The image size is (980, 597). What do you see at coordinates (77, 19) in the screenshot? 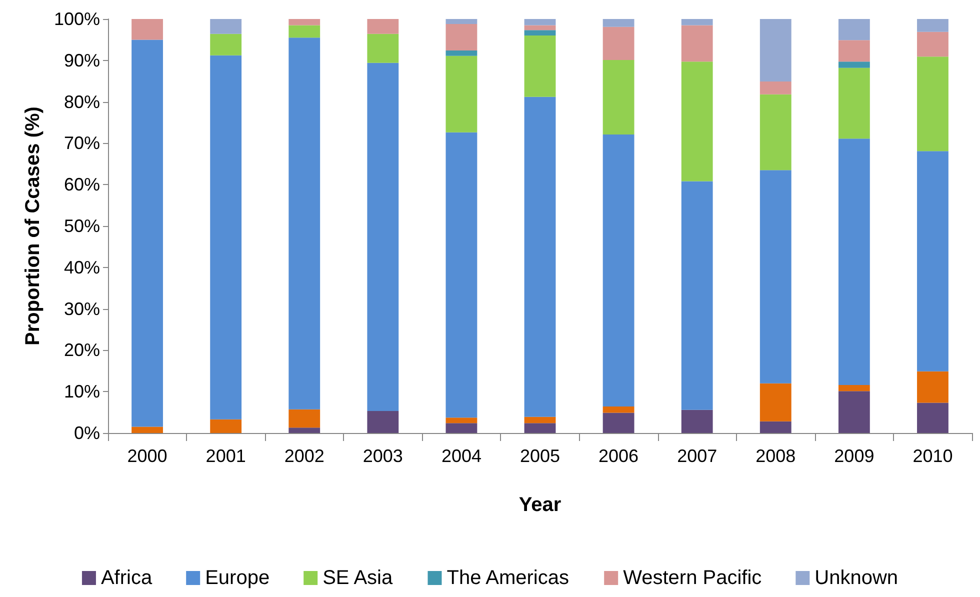
I see `y-tick-label: 100%` at bounding box center [77, 19].